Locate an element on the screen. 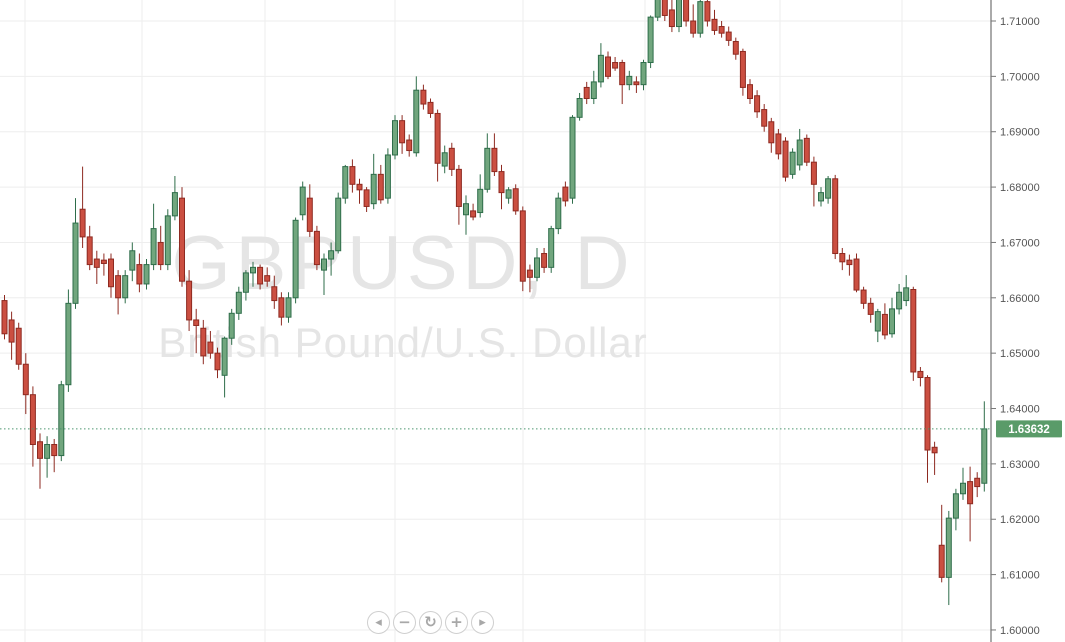  zoom-in-button: + is located at coordinates (456, 622).